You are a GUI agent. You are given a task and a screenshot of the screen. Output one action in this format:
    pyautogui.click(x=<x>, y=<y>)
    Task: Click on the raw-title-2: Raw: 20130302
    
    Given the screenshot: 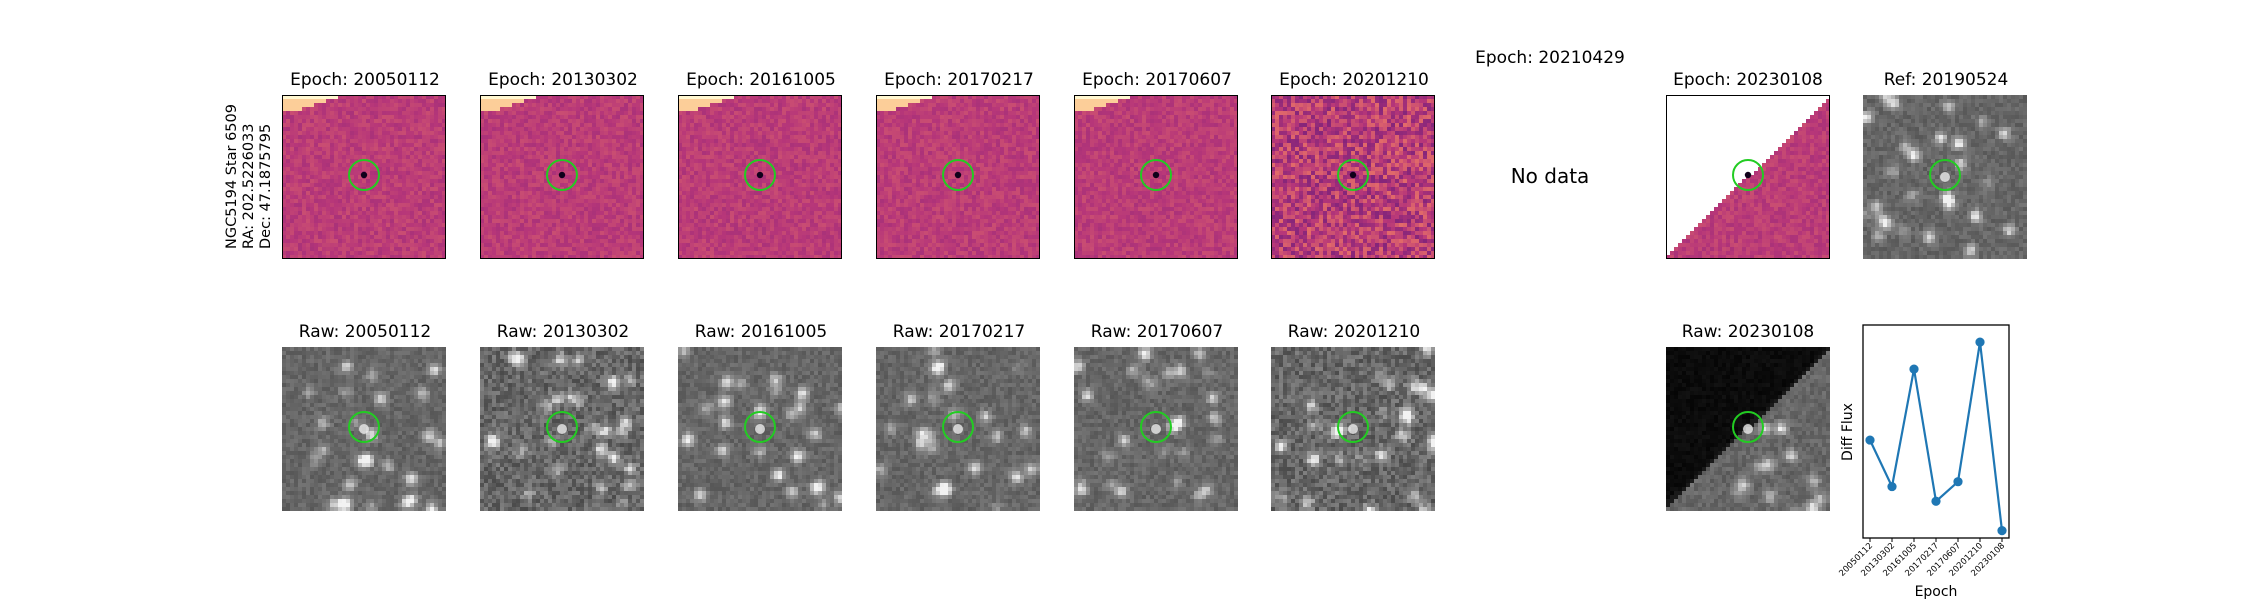 What is the action you would take?
    pyautogui.click(x=563, y=332)
    